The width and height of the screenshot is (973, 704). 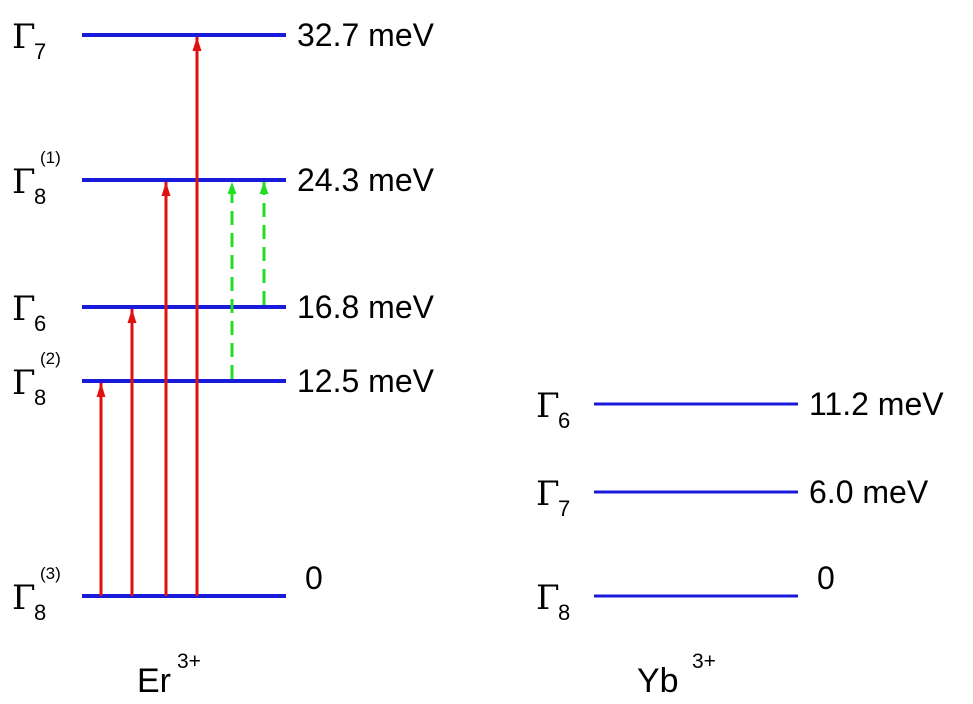 I want to click on yb-energy-label: 0, so click(x=826, y=578).